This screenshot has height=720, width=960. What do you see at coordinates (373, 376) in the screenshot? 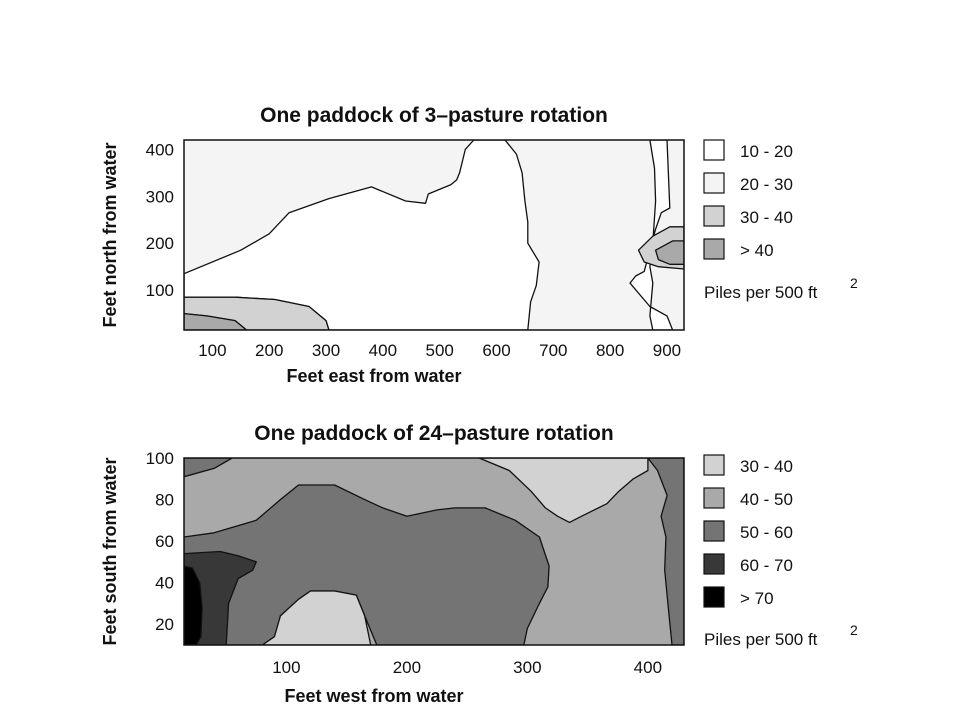
I see `x-axis-label: Feet east from water` at bounding box center [373, 376].